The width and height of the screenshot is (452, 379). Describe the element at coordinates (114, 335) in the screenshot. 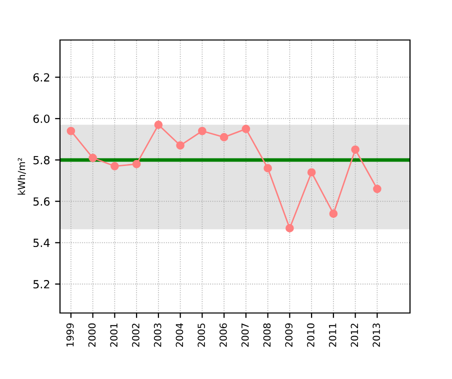

I see `x-tick-label: 2001` at that location.